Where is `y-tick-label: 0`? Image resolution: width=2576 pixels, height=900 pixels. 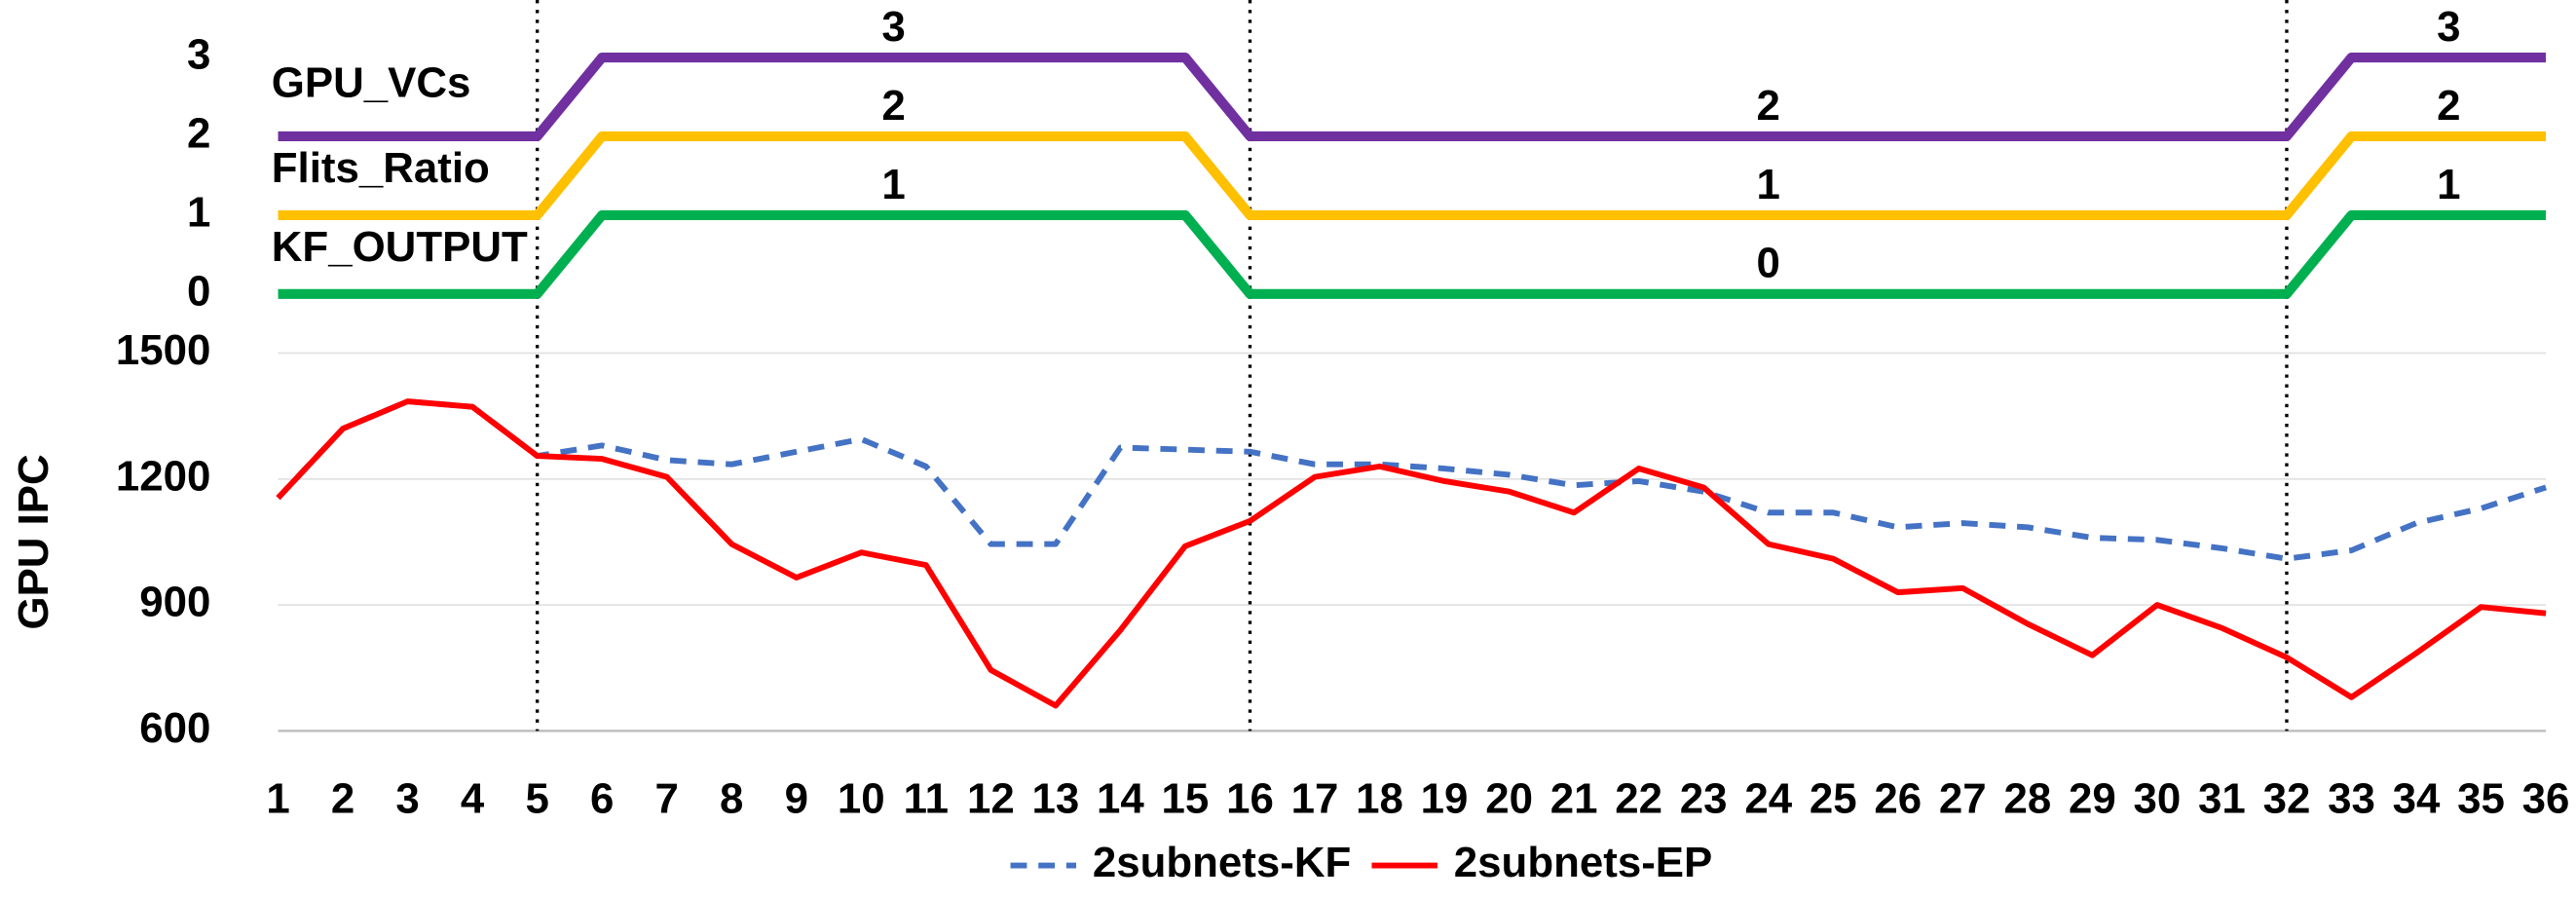
y-tick-label: 0 is located at coordinates (198, 291).